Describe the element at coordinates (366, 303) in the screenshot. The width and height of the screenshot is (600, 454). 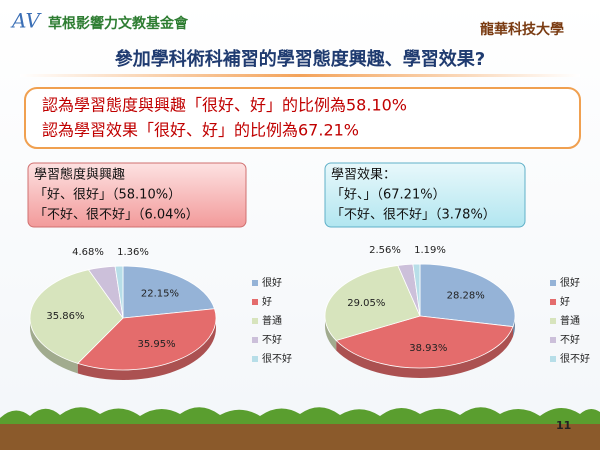
I see `data-label: 29.05%` at that location.